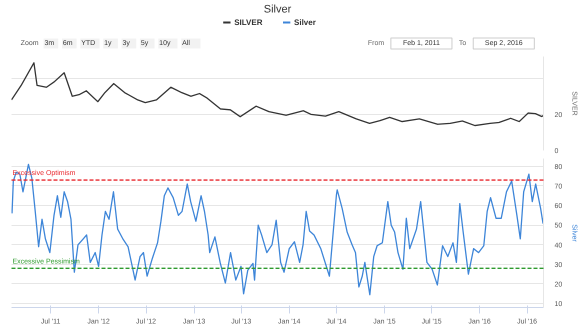 The height and width of the screenshot is (328, 580). I want to click on legend-label: Silver, so click(305, 22).